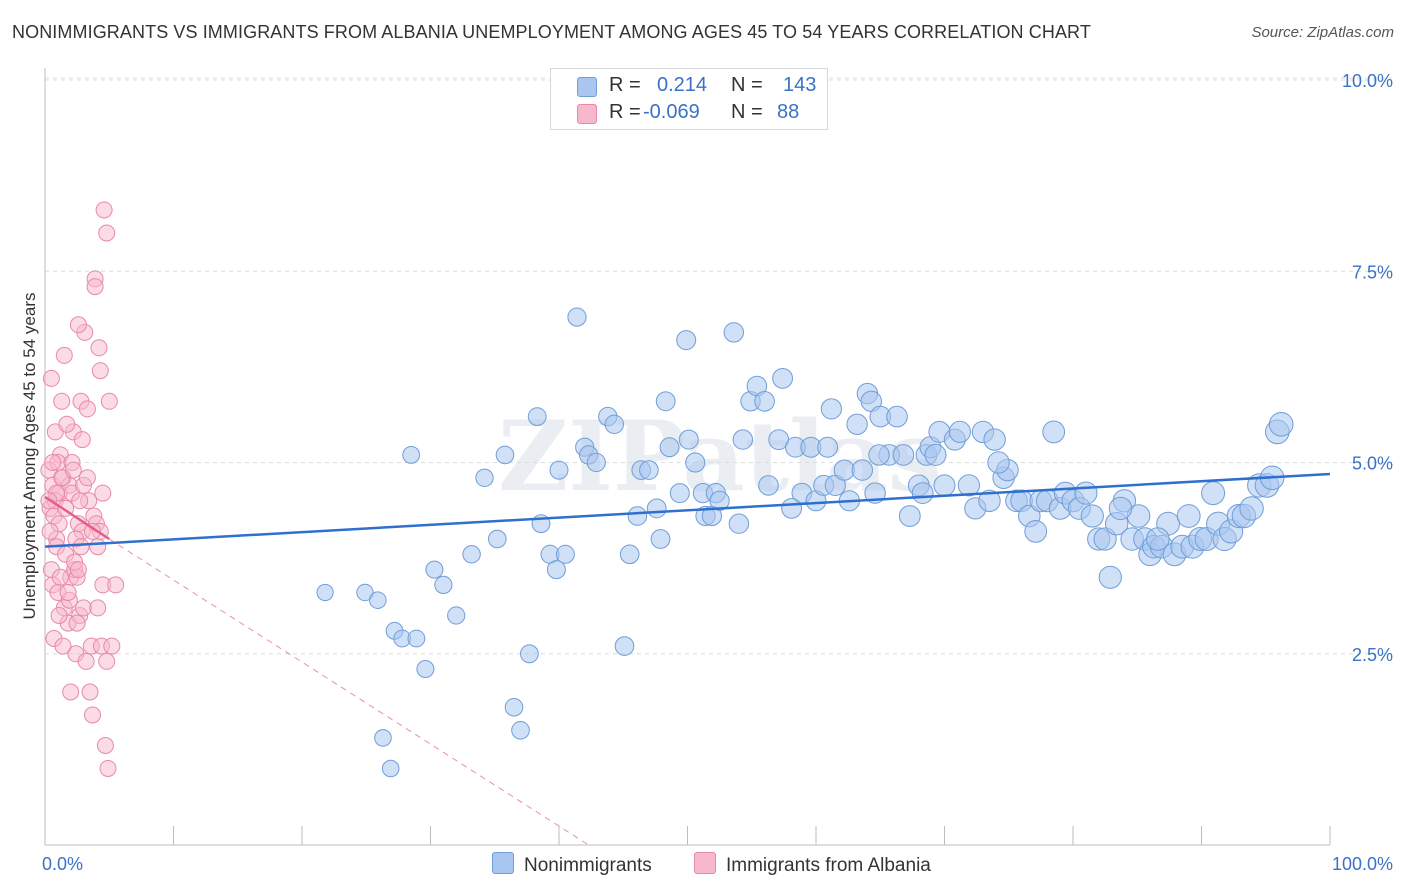  Describe the element at coordinates (77, 518) in the screenshot. I see `albania-trend-line` at that location.